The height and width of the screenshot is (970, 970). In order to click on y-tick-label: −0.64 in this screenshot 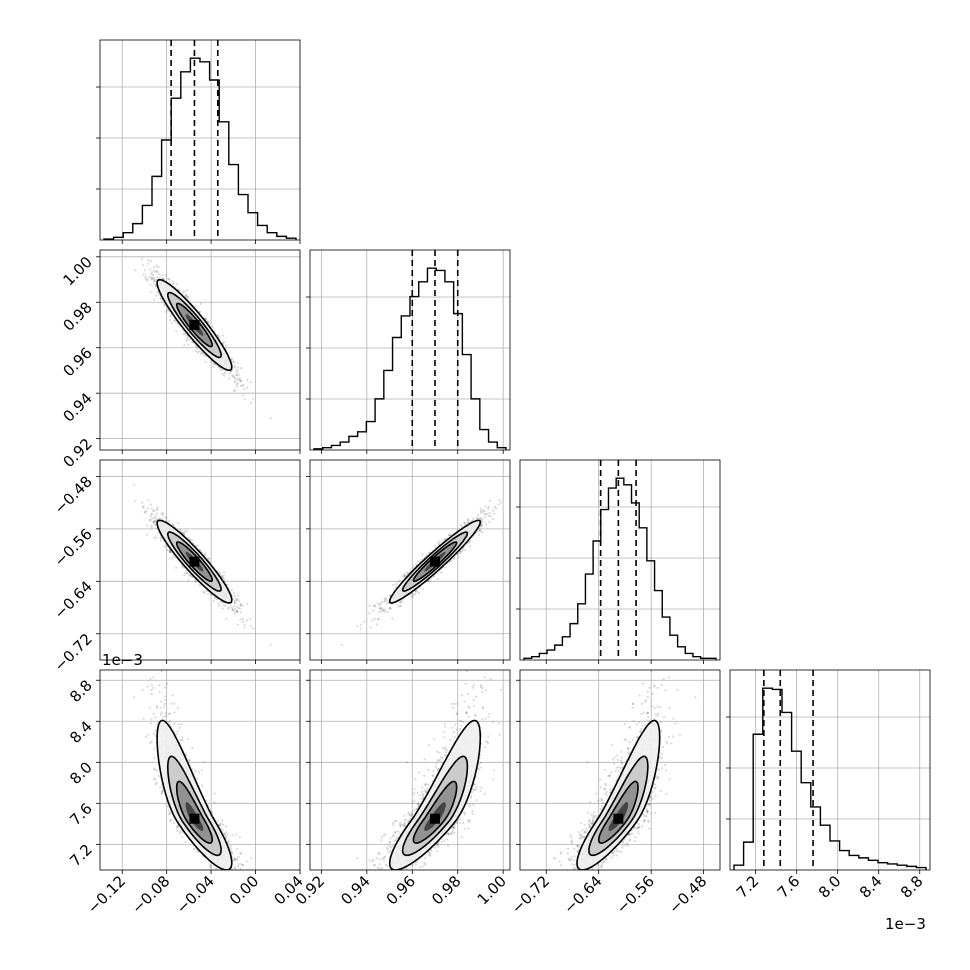, I will do `click(73, 599)`.